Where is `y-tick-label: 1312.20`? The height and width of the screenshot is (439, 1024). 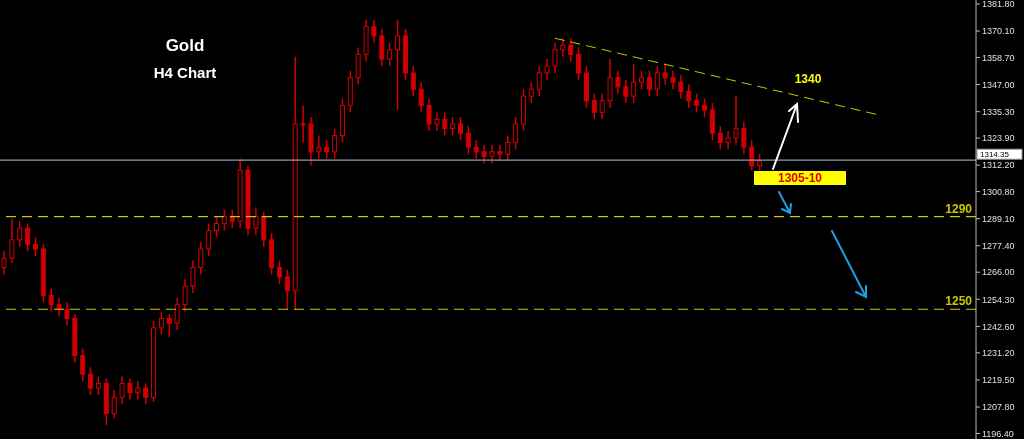
y-tick-label: 1312.20 is located at coordinates (998, 165).